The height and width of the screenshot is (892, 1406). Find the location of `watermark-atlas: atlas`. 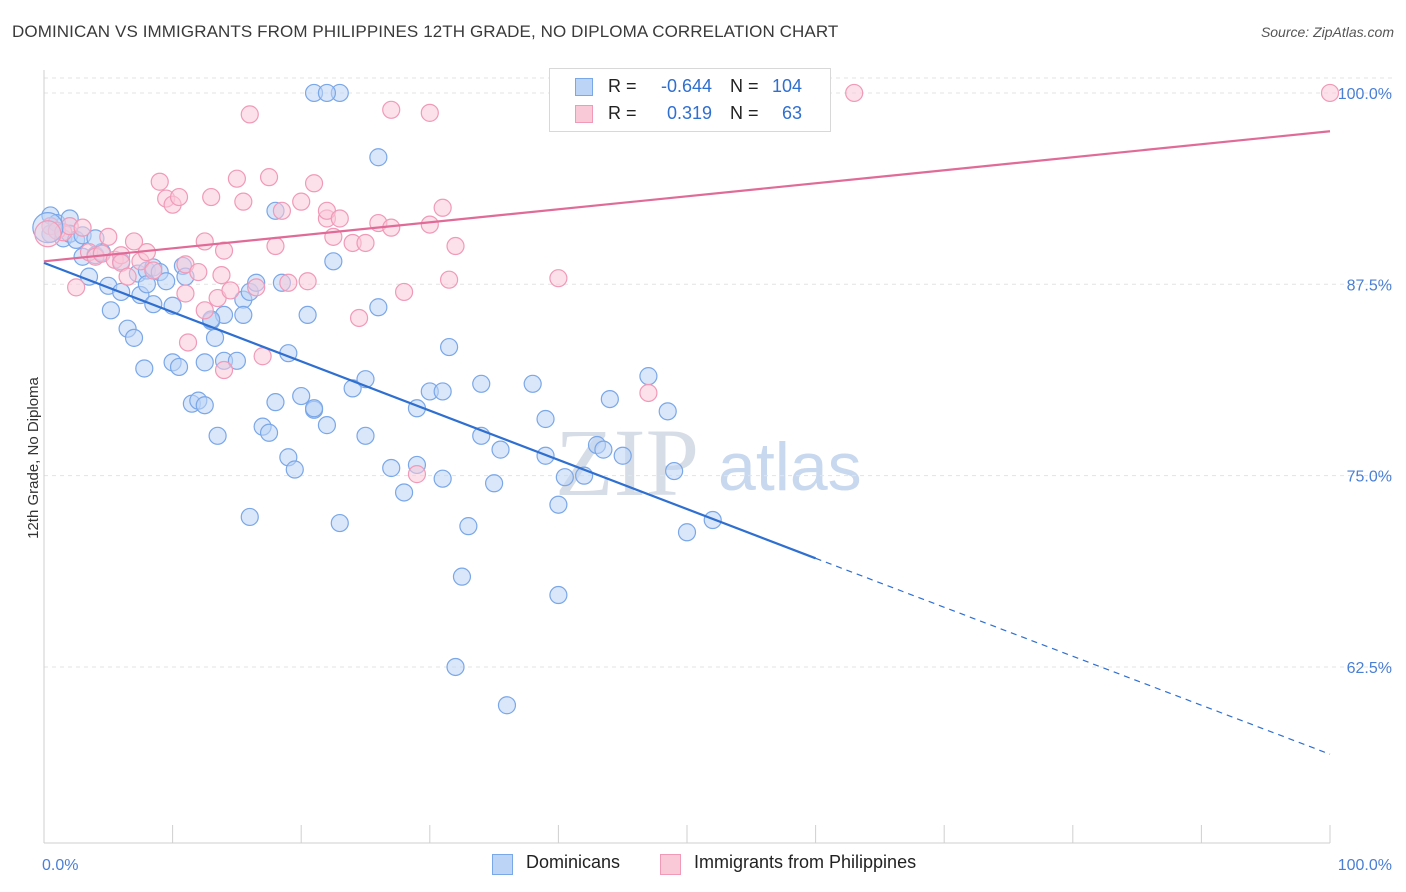

watermark-atlas: atlas is located at coordinates (790, 467).